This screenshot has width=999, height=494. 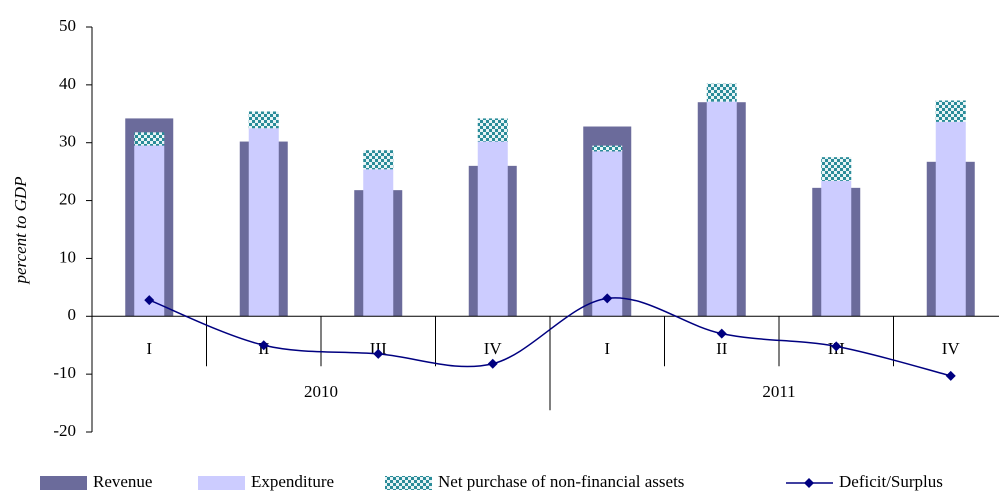 I want to click on legend-marker, so click(x=809, y=483).